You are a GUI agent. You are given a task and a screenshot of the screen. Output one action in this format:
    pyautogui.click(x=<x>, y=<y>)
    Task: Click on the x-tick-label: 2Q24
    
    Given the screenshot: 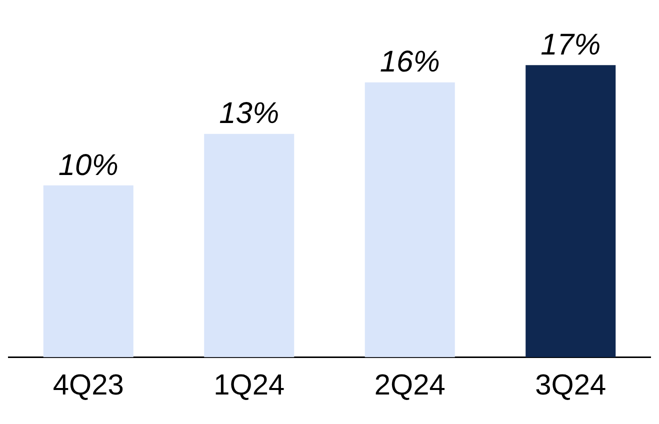 What is the action you would take?
    pyautogui.click(x=410, y=386)
    